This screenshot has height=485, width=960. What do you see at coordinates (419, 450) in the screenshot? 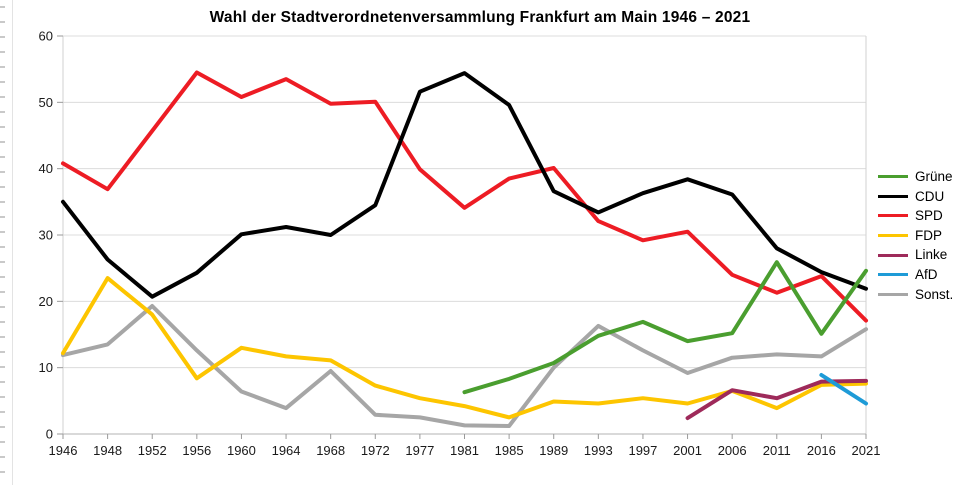
I see `x-axis-label: 1977` at bounding box center [419, 450].